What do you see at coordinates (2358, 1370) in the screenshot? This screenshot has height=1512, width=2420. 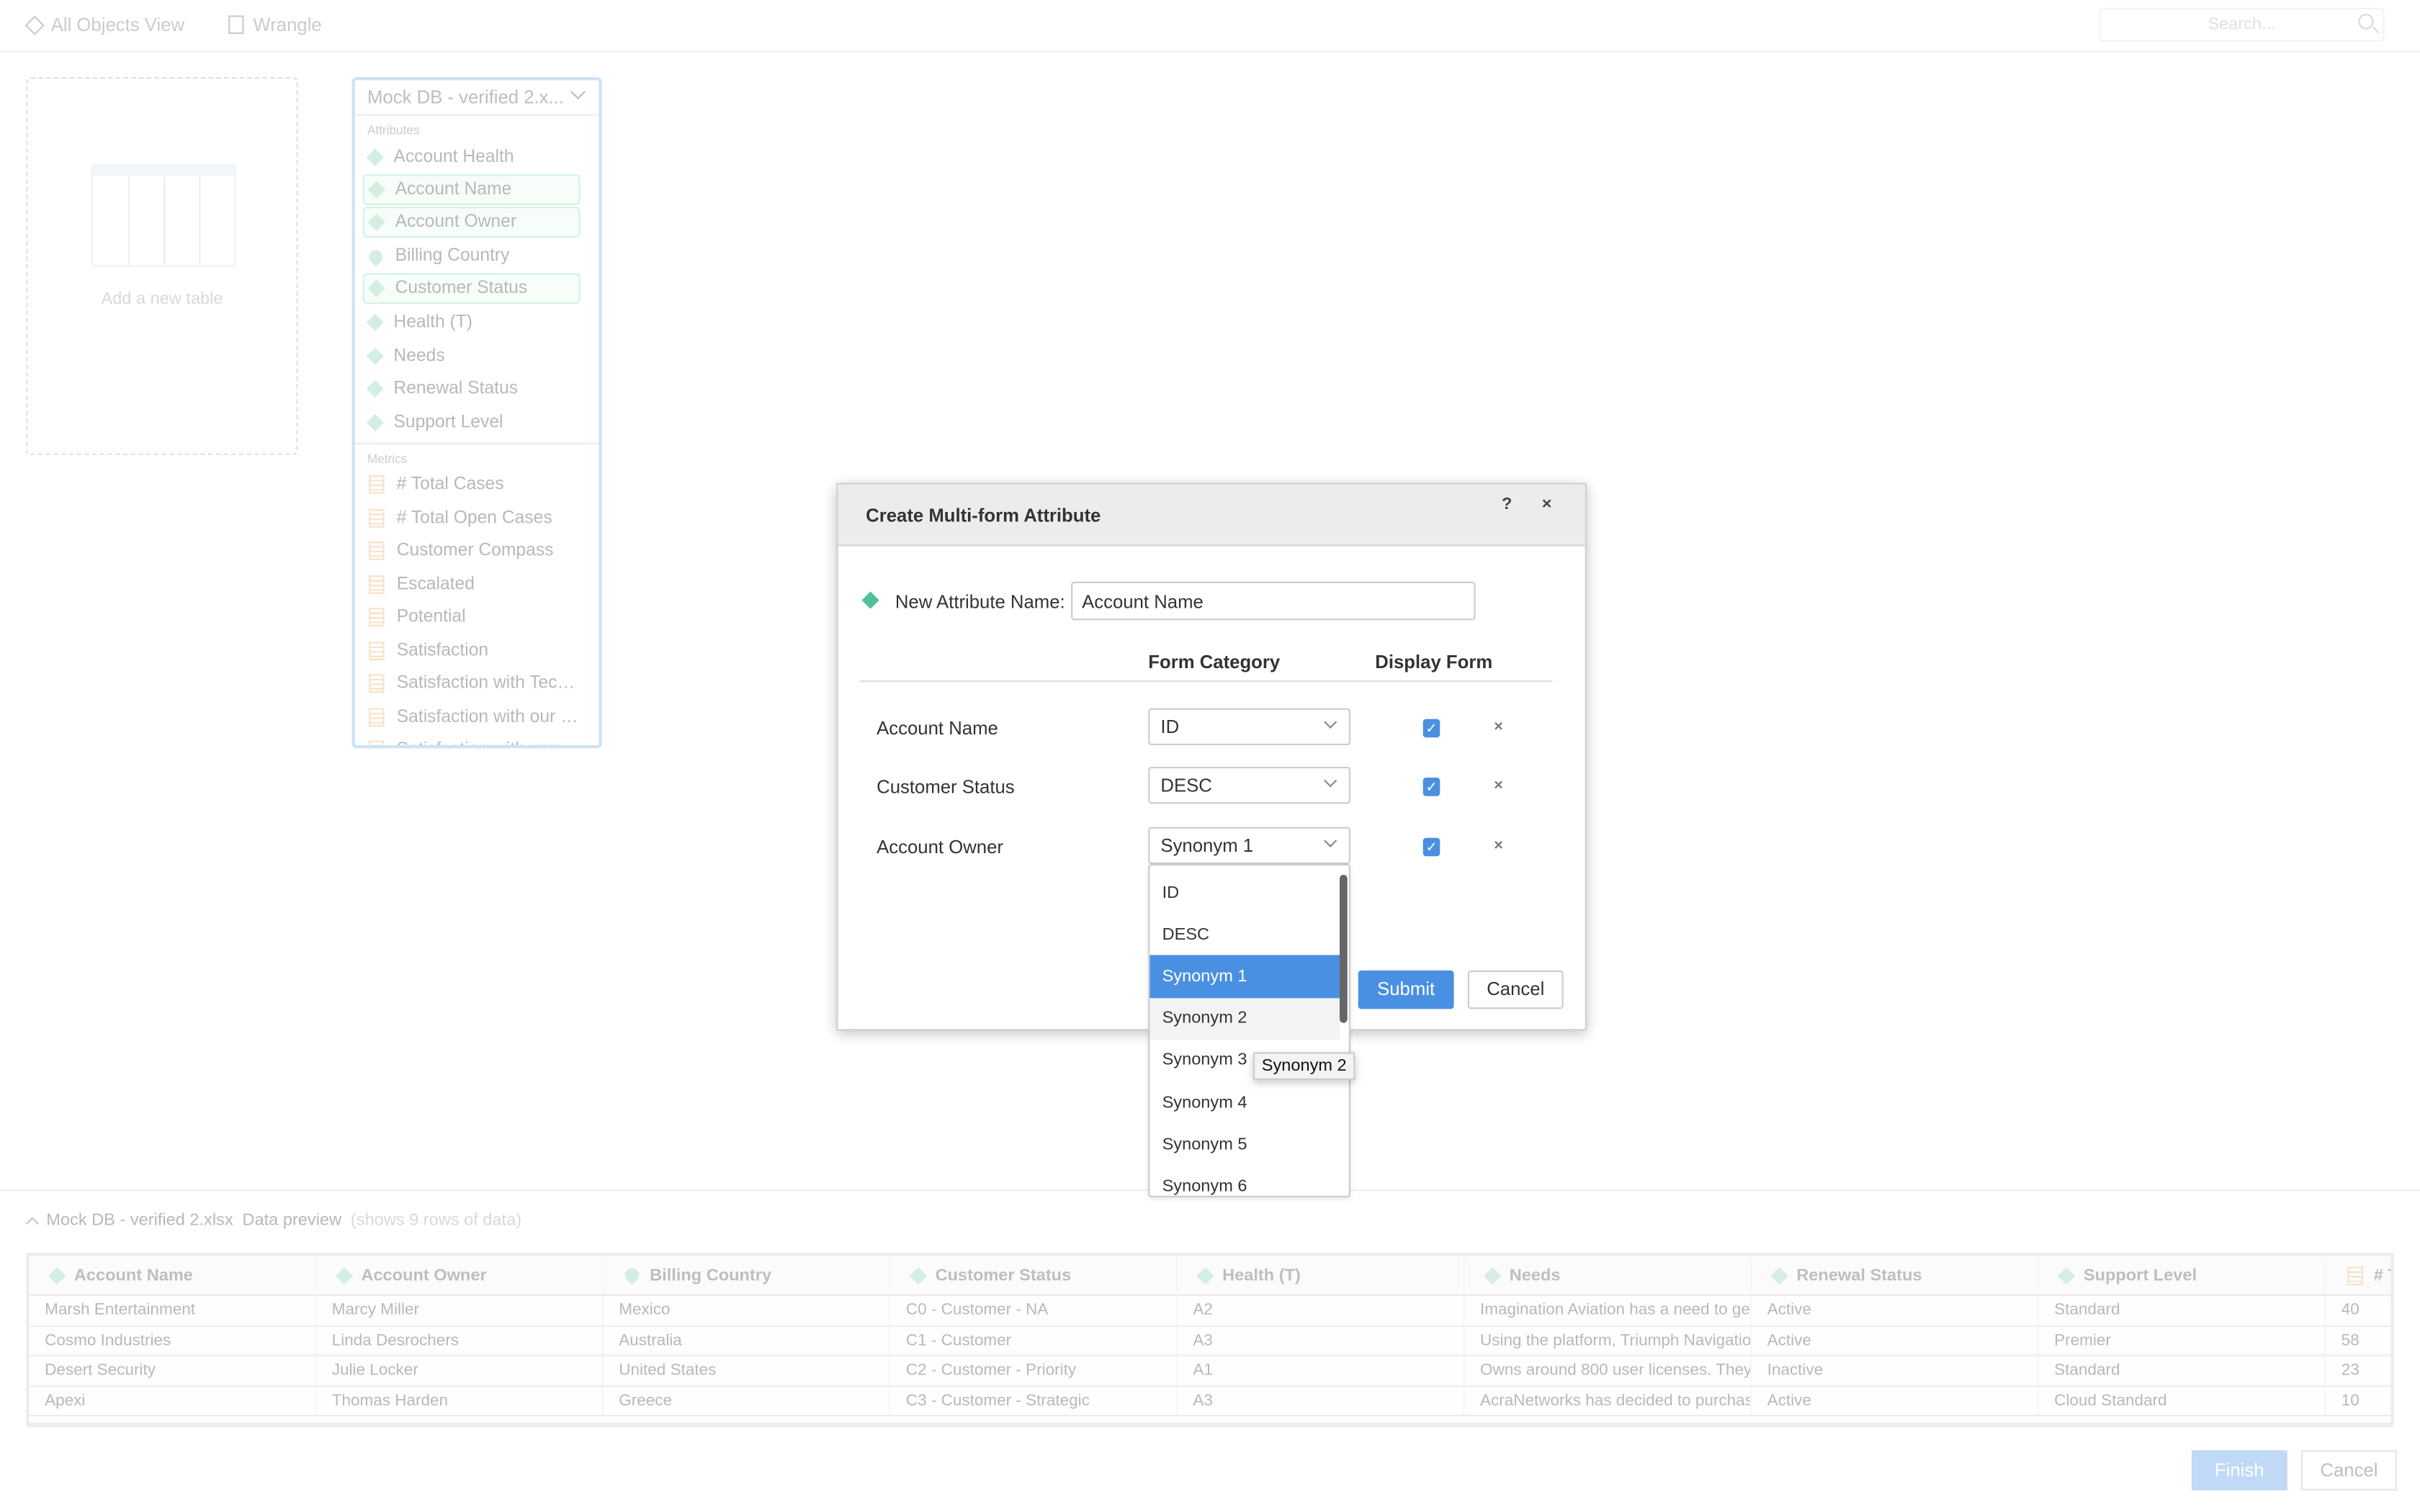 I see `table-cell: 23` at bounding box center [2358, 1370].